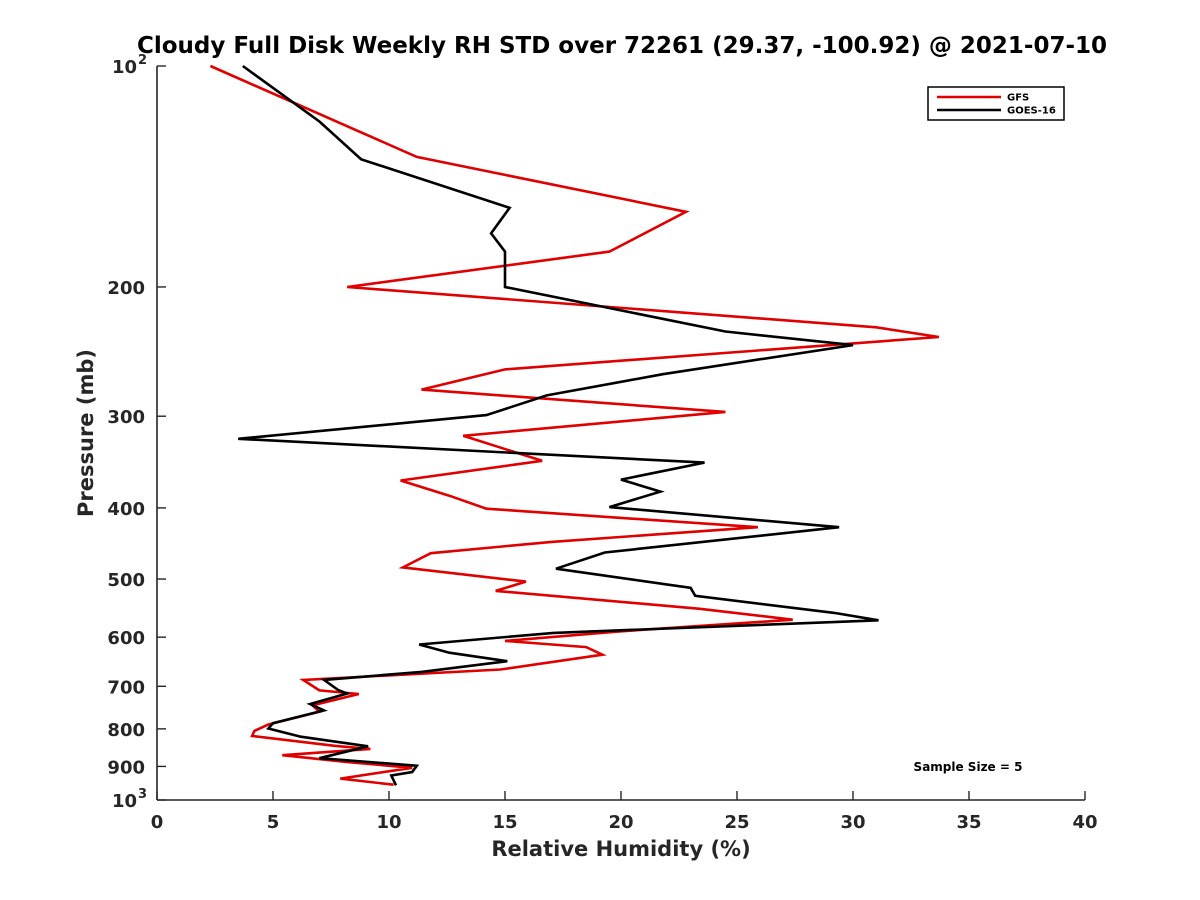  What do you see at coordinates (504, 822) in the screenshot?
I see `x-tick-label: 15` at bounding box center [504, 822].